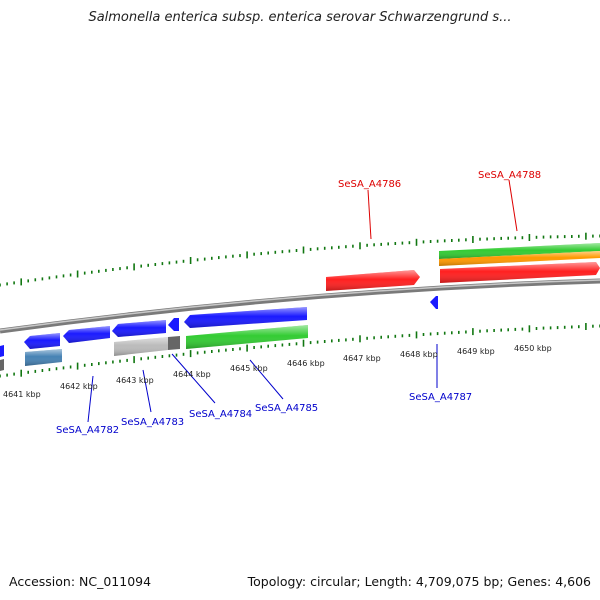  Describe the element at coordinates (286, 408) in the screenshot. I see `gene-label-SeSA_A4785: SeSA_A4785` at that location.